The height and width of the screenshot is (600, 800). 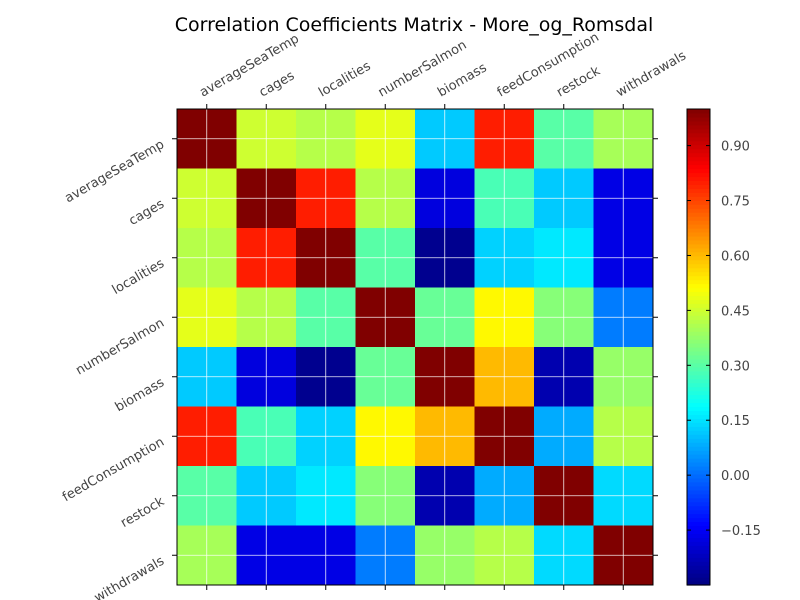 I want to click on colorbar-tick-label: 0.00, so click(x=735, y=476).